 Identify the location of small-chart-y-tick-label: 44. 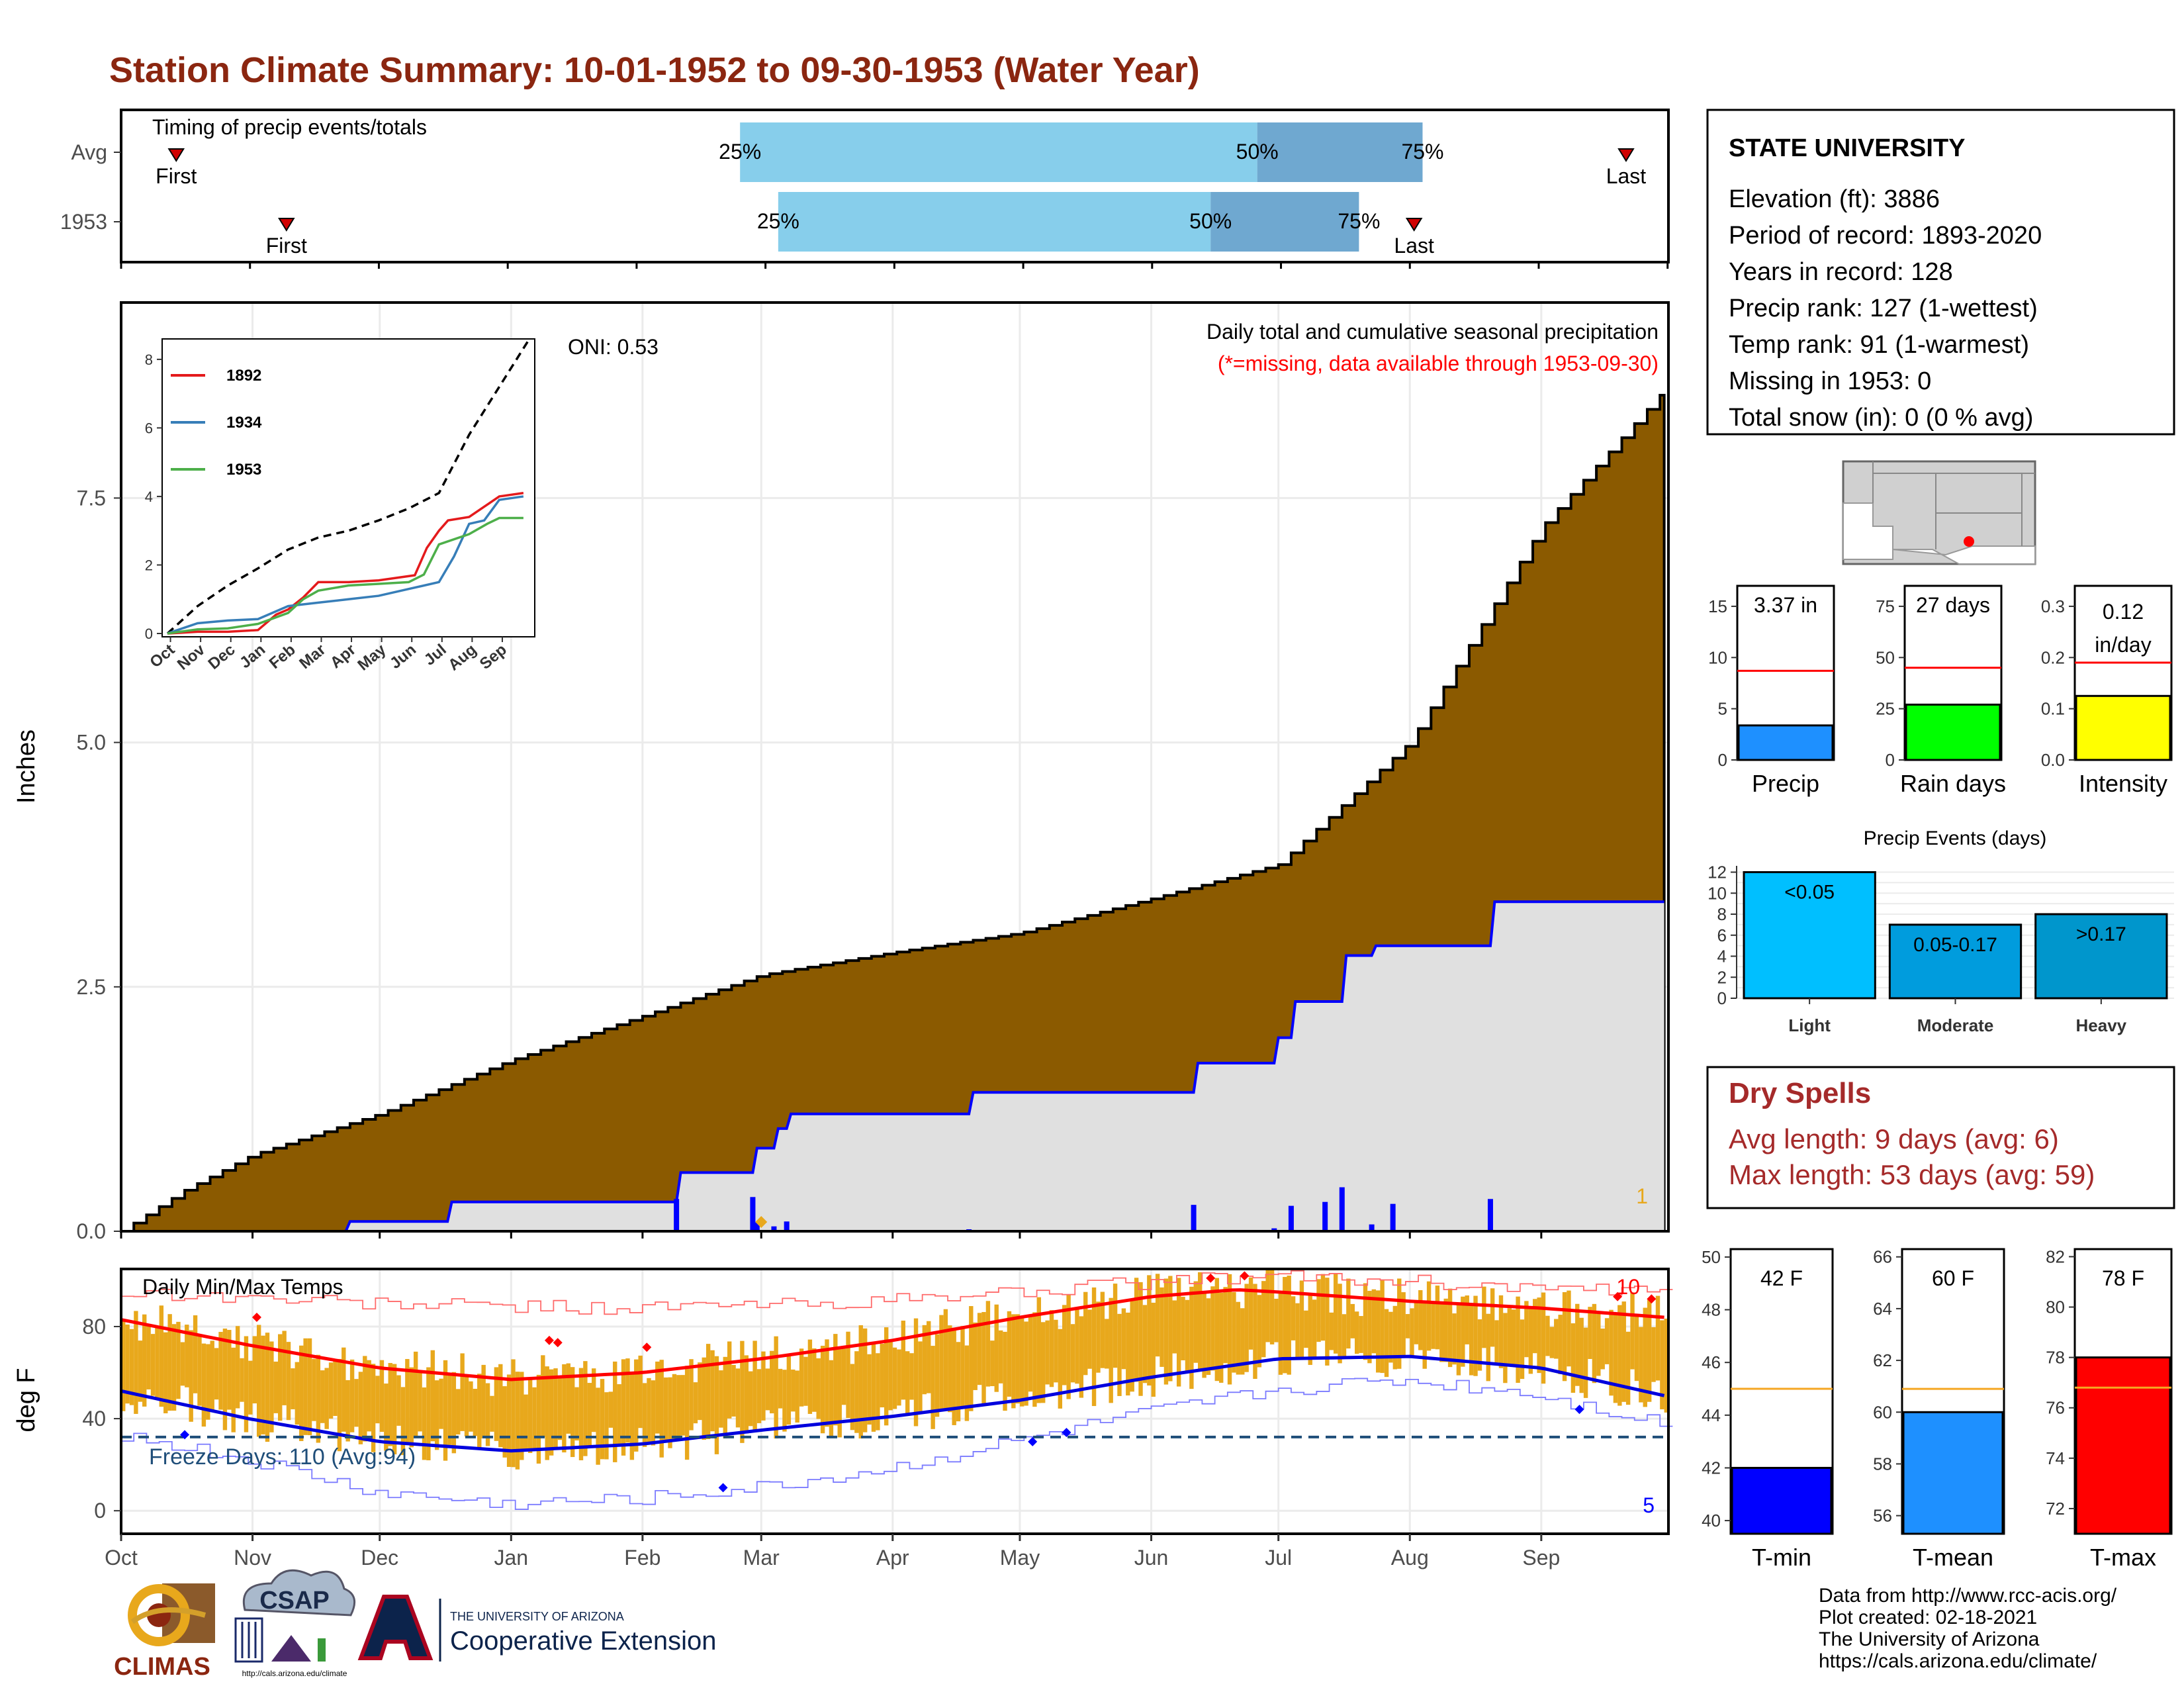
(1712, 1415).